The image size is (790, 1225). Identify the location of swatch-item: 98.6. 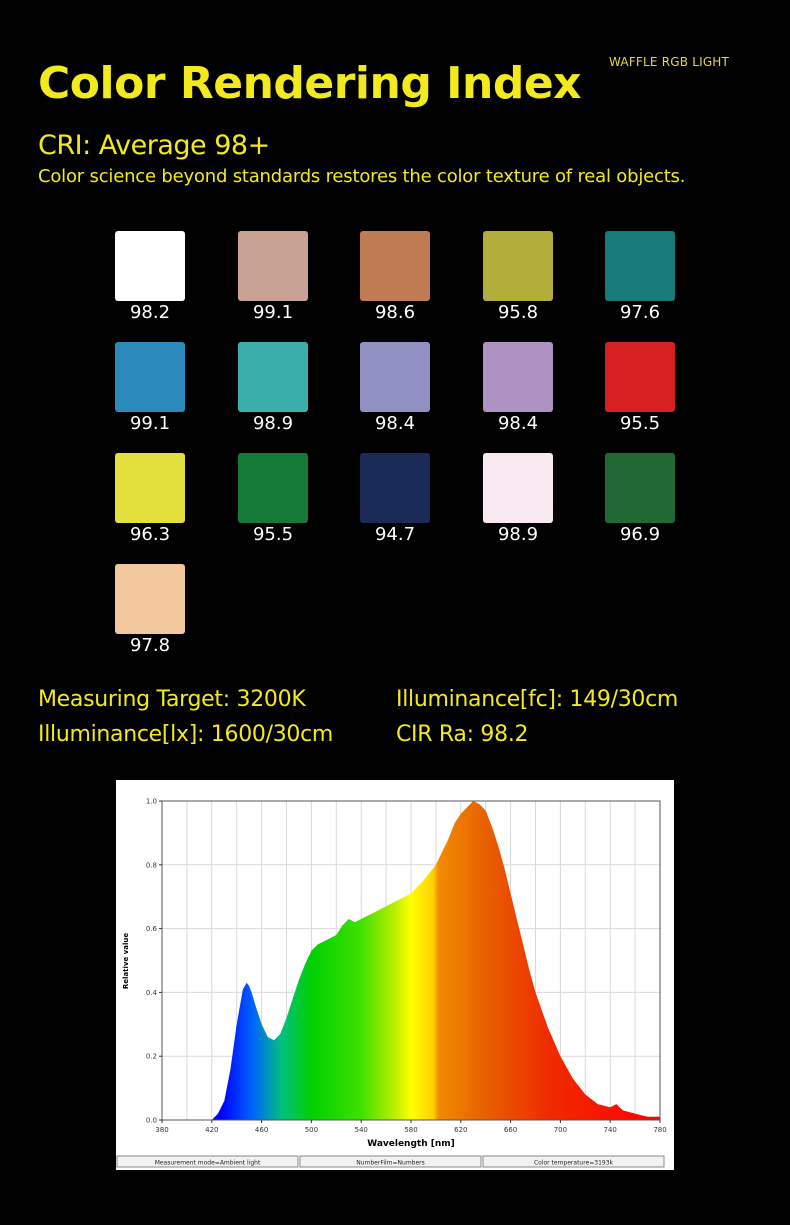
(395, 281).